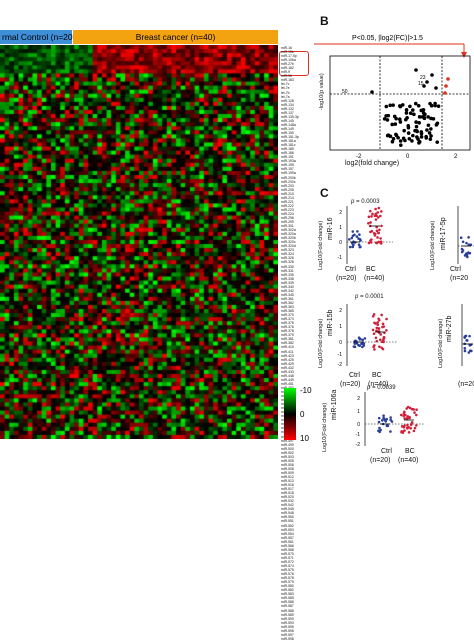 This screenshot has height=641, width=474. Describe the element at coordinates (359, 157) in the screenshot. I see `volcano-xtick-1: -2` at that location.